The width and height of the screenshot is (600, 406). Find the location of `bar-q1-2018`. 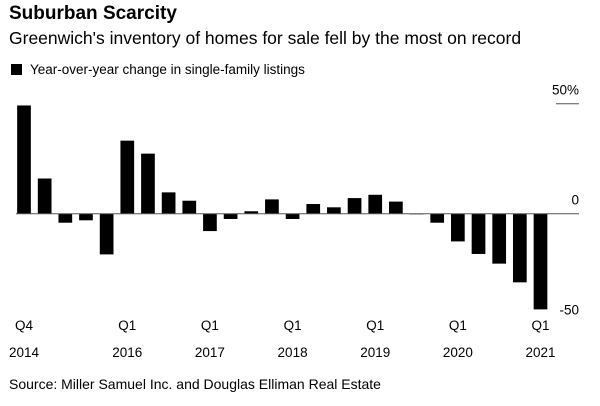

bar-q1-2018 is located at coordinates (292, 216).